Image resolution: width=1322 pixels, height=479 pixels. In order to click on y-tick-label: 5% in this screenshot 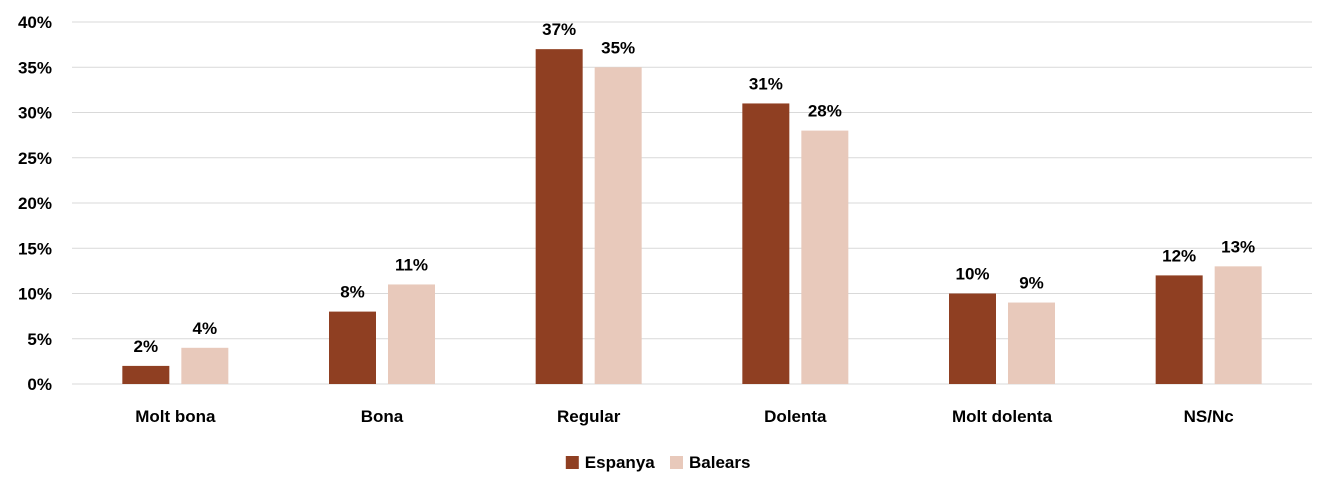, I will do `click(39, 339)`.